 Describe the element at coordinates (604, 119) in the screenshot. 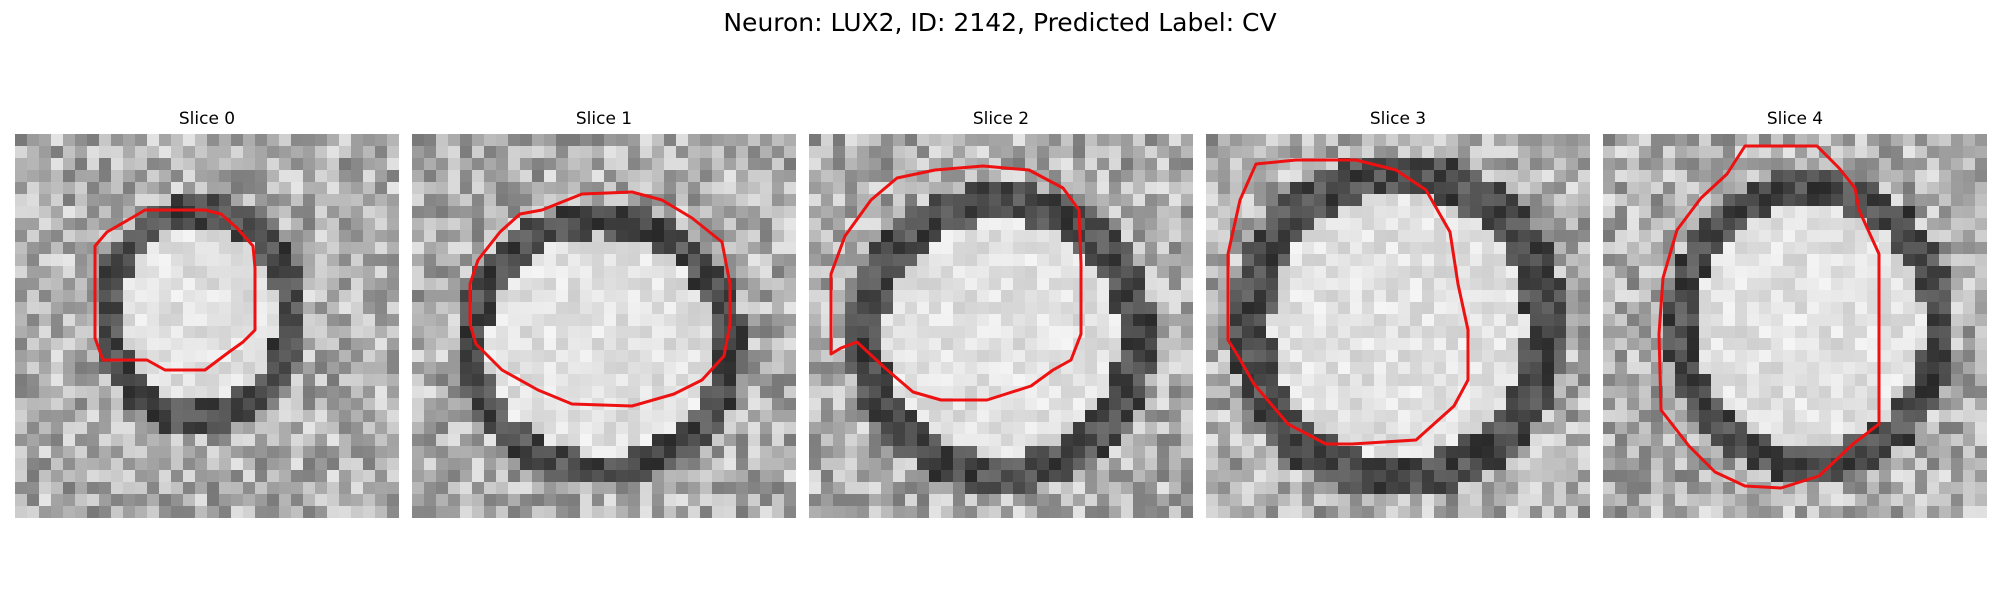

I see `slice-title: Slice 1` at that location.